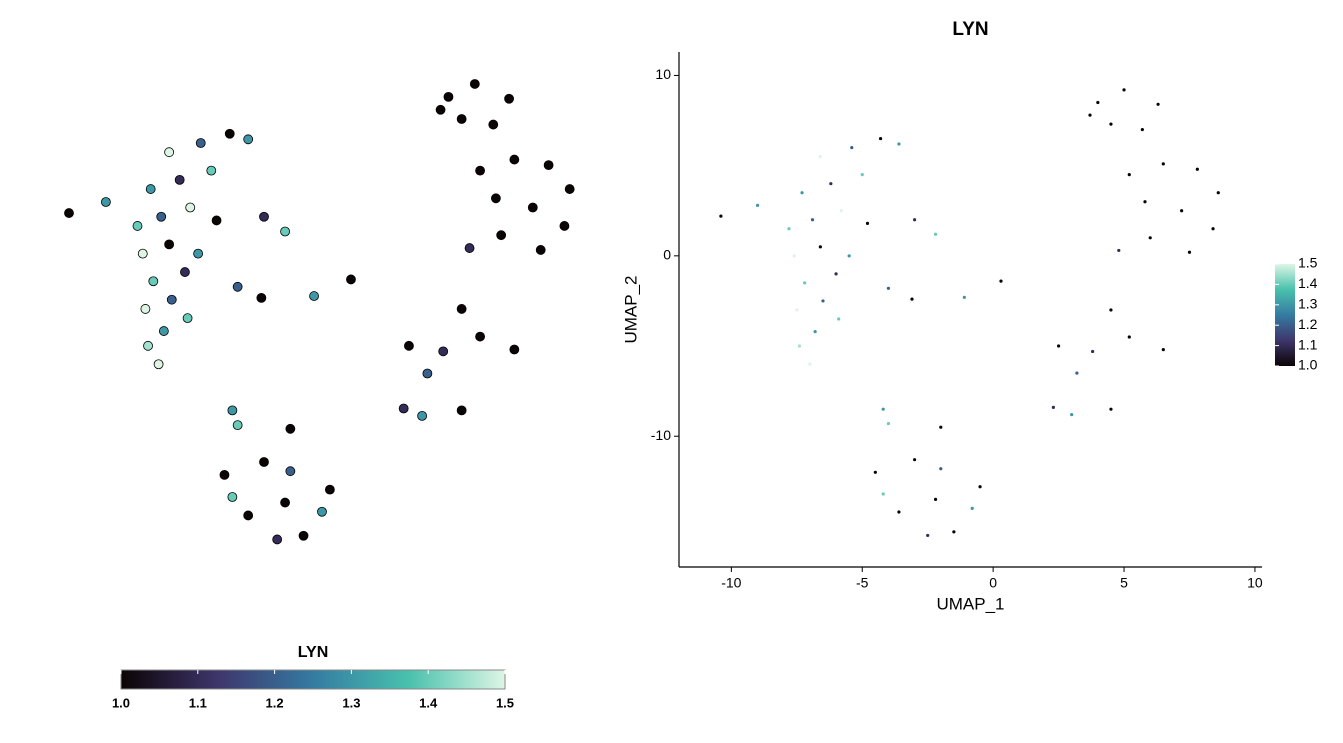 This screenshot has width=1343, height=743. Describe the element at coordinates (1308, 263) in the screenshot. I see `colorbar-tick-label: 1.5` at that location.